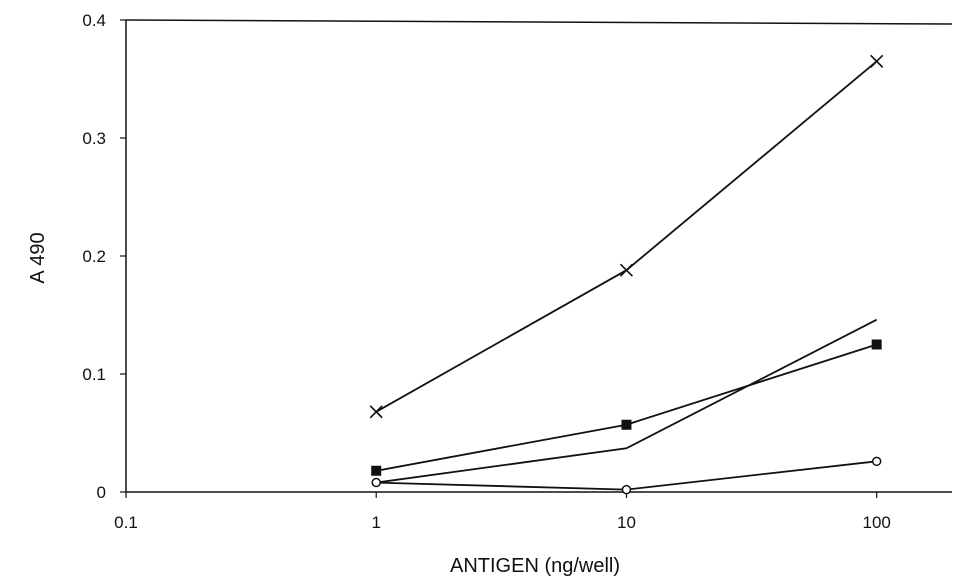  Describe the element at coordinates (375, 522) in the screenshot. I see `x-tick-label: 1` at that location.